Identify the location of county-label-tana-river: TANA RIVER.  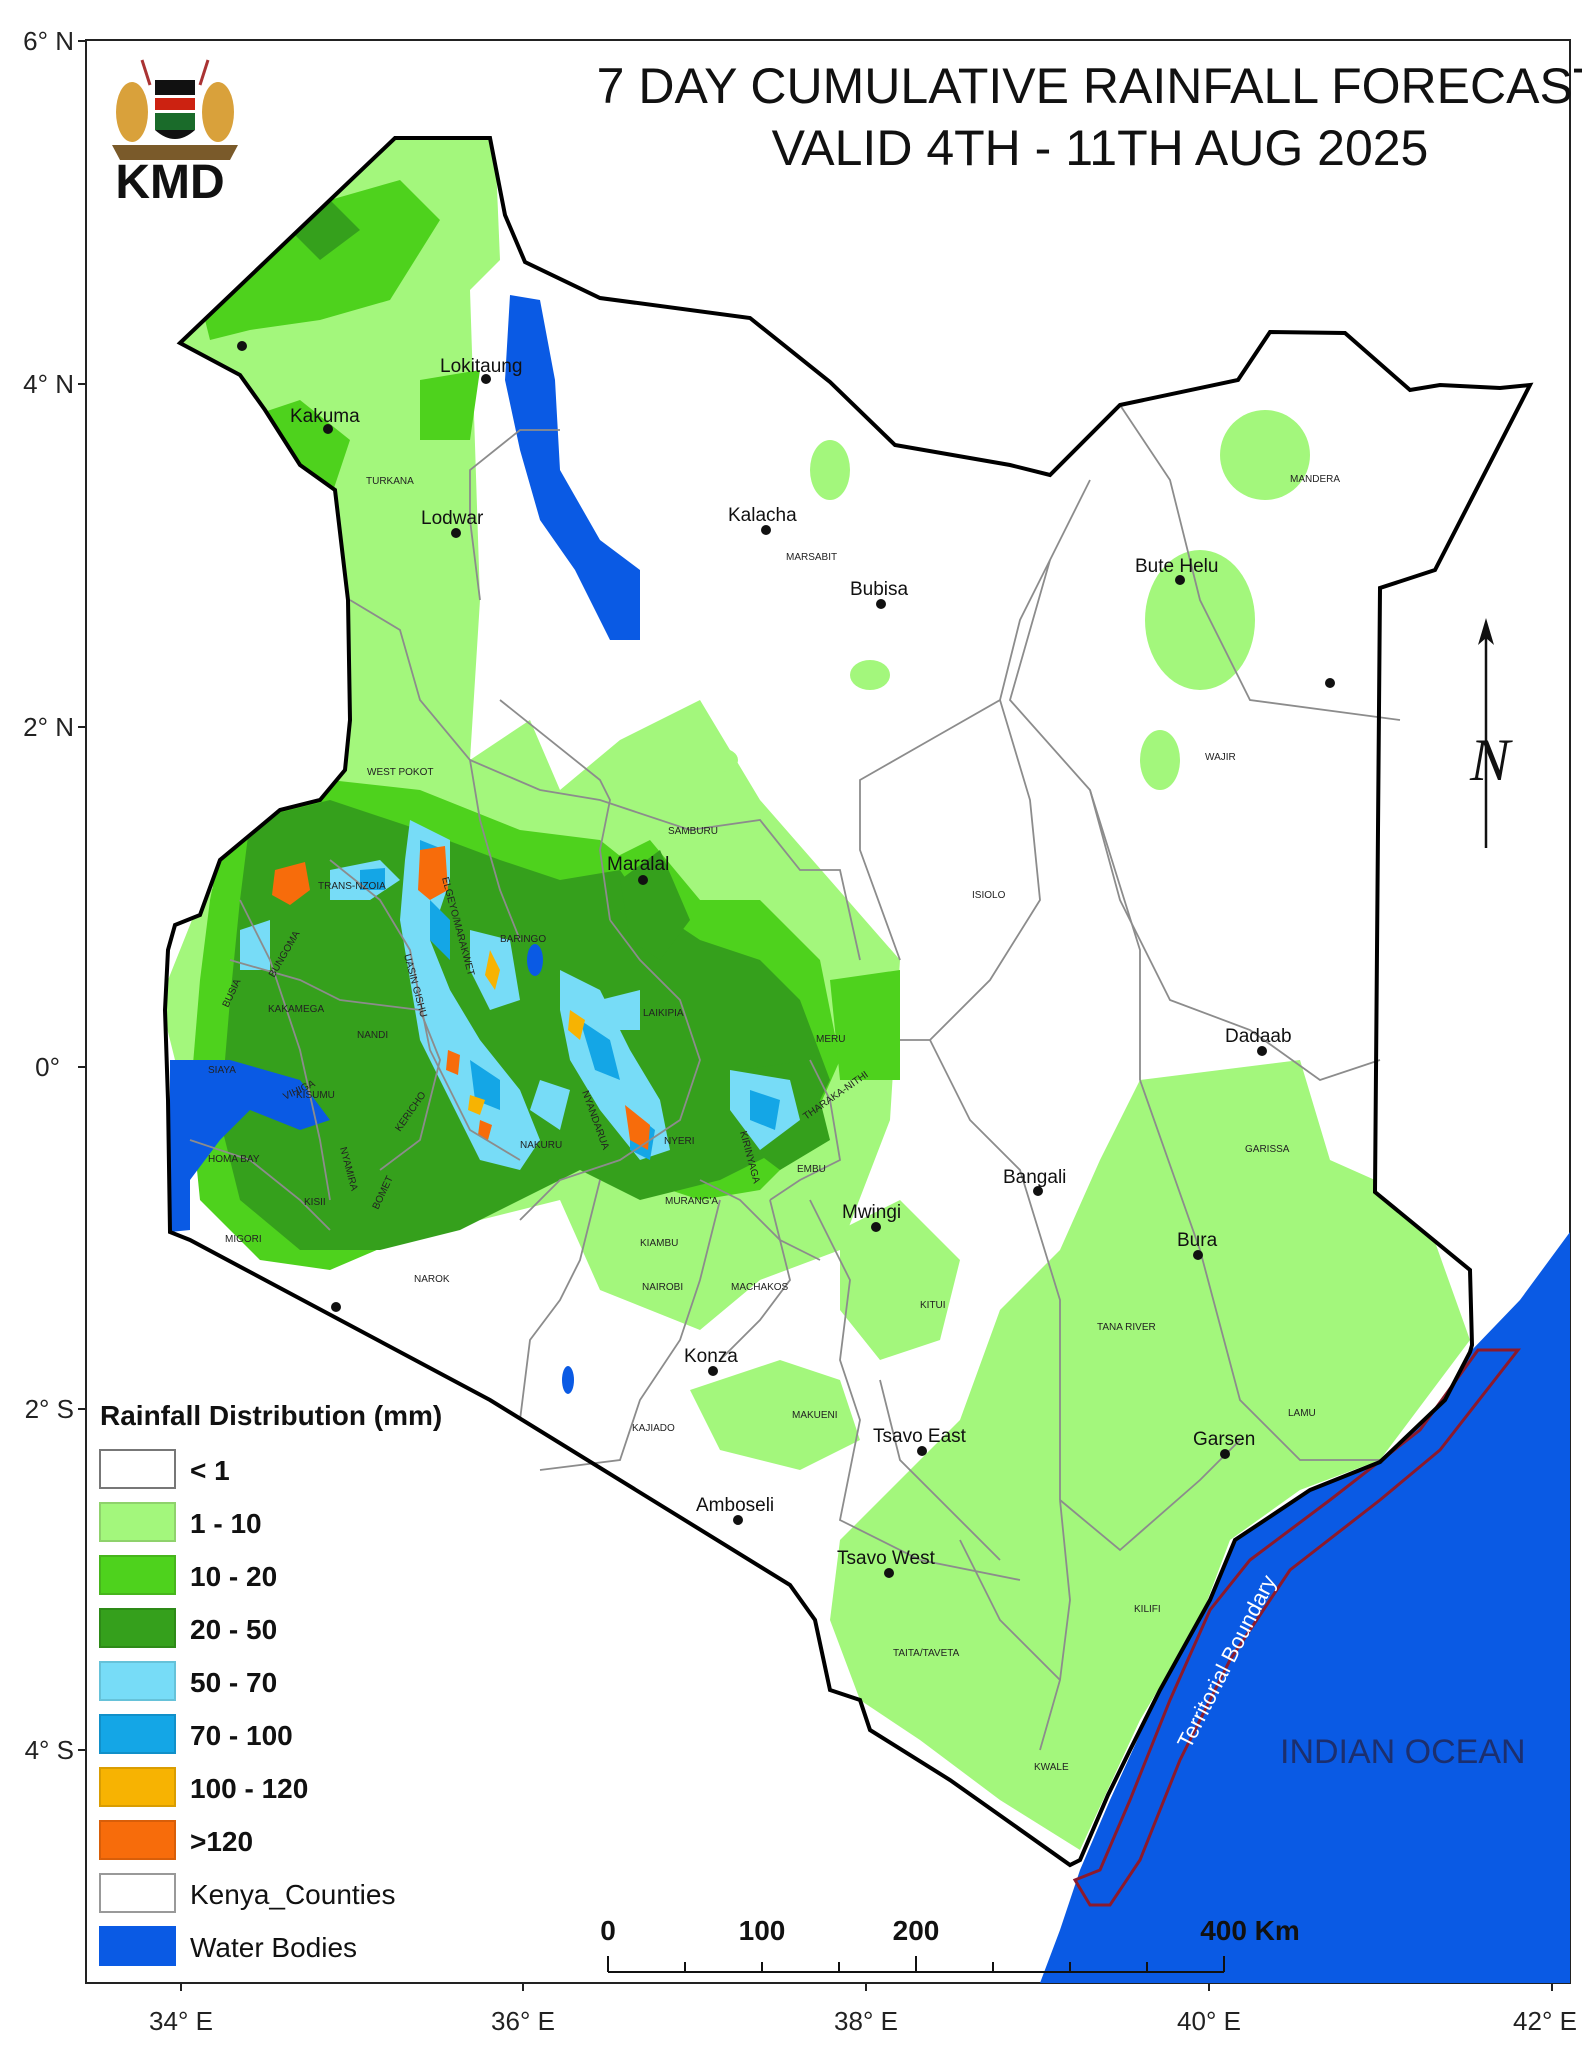
(1126, 1327).